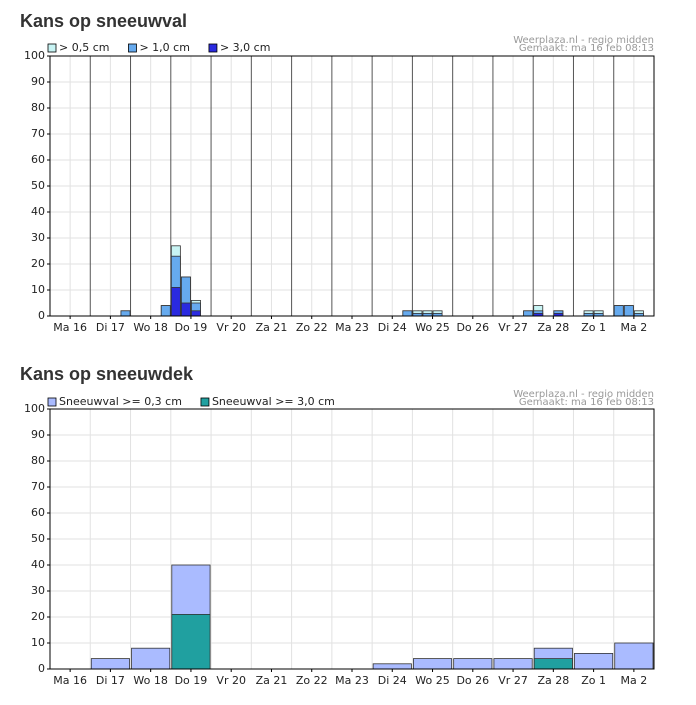 The image size is (696, 705). I want to click on legend-label: > 3,0 cm, so click(245, 47).